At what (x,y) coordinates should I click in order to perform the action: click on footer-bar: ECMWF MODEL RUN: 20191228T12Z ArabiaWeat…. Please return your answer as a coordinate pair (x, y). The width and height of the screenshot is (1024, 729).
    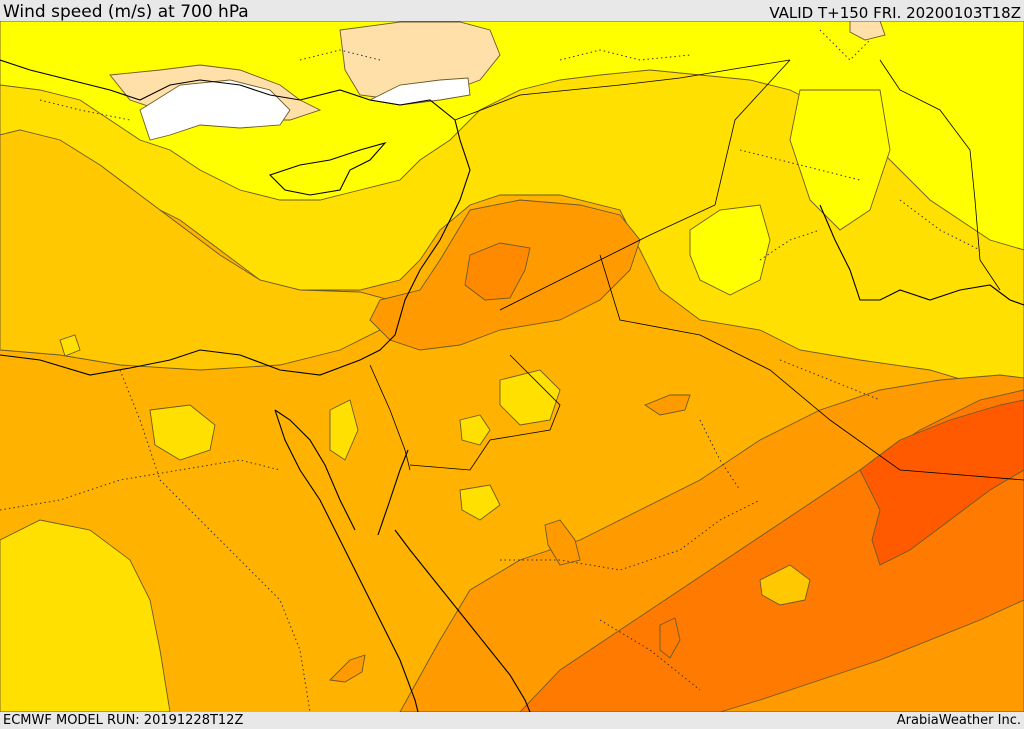
    Looking at the image, I should click on (512, 720).